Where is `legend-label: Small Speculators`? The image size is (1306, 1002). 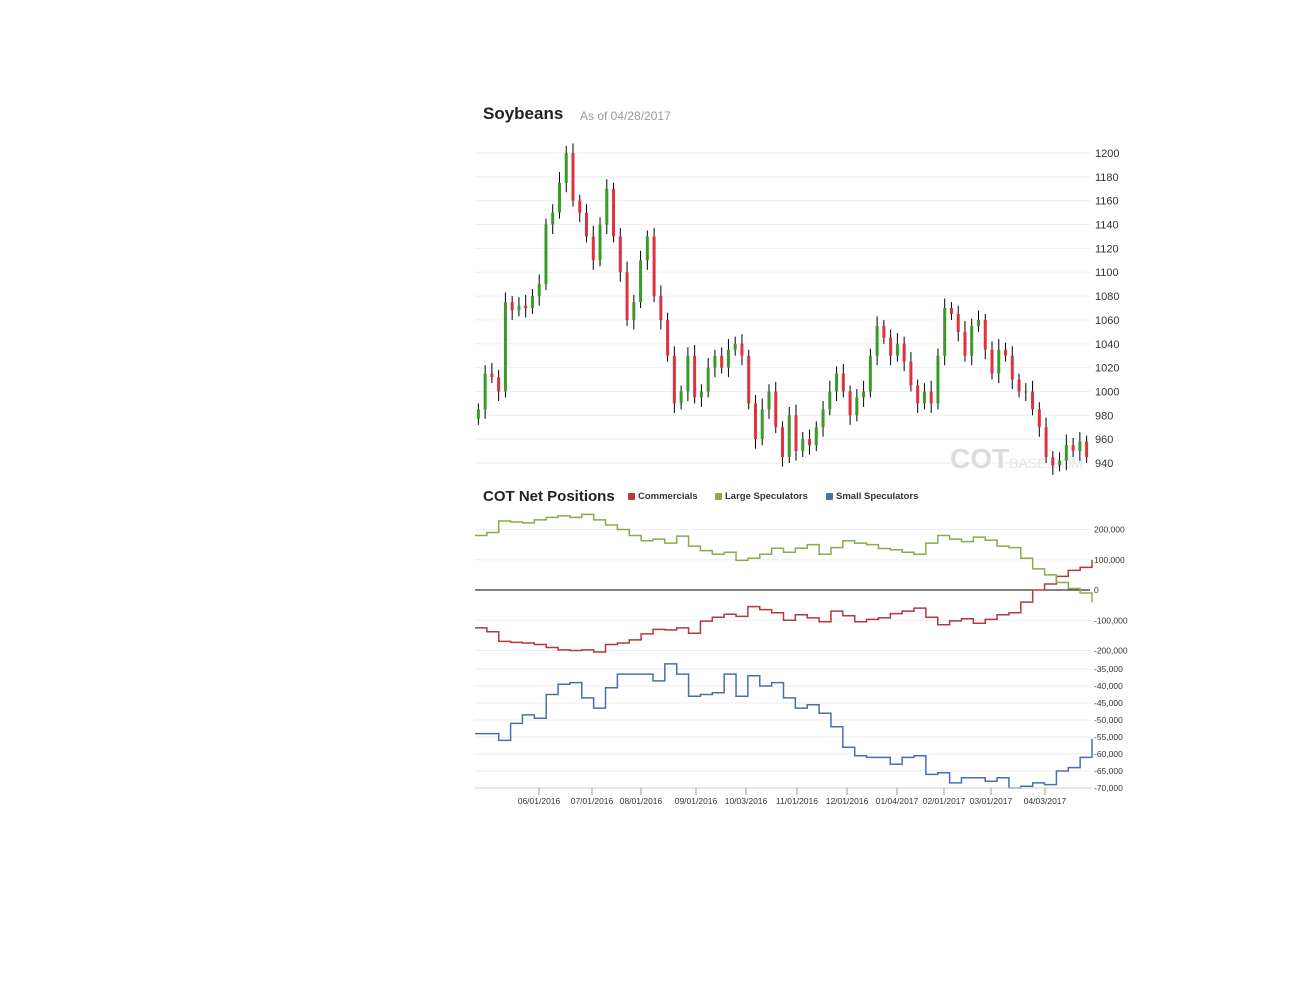 legend-label: Small Speculators is located at coordinates (877, 496).